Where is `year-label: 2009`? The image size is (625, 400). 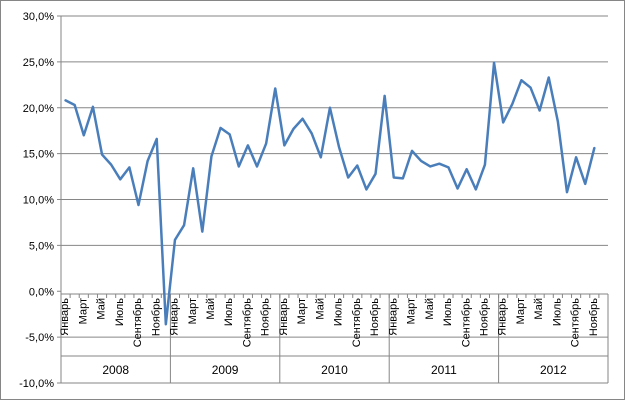 year-label: 2009 is located at coordinates (225, 370).